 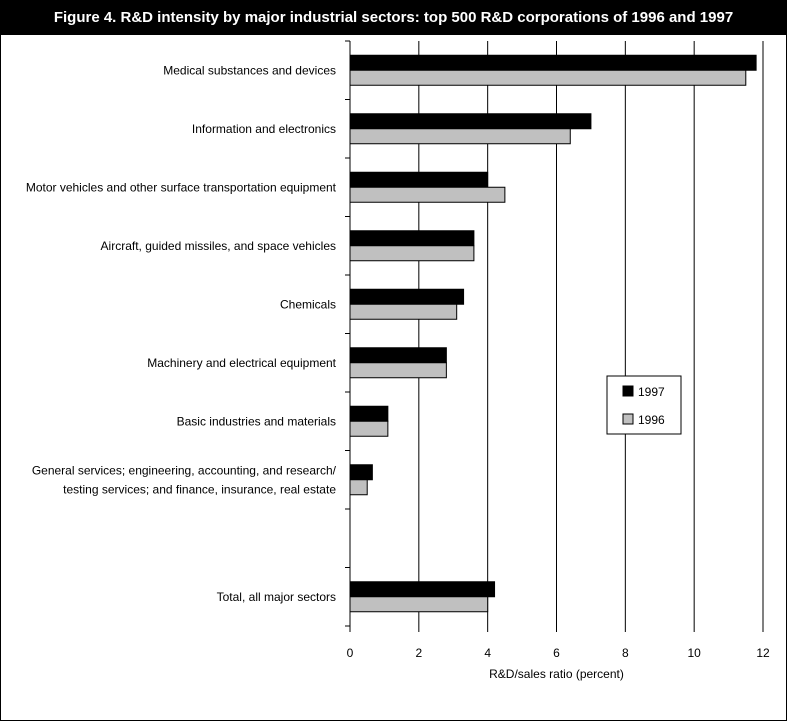 What do you see at coordinates (241, 363) in the screenshot?
I see `category-label: Machinery and electrical equipment` at bounding box center [241, 363].